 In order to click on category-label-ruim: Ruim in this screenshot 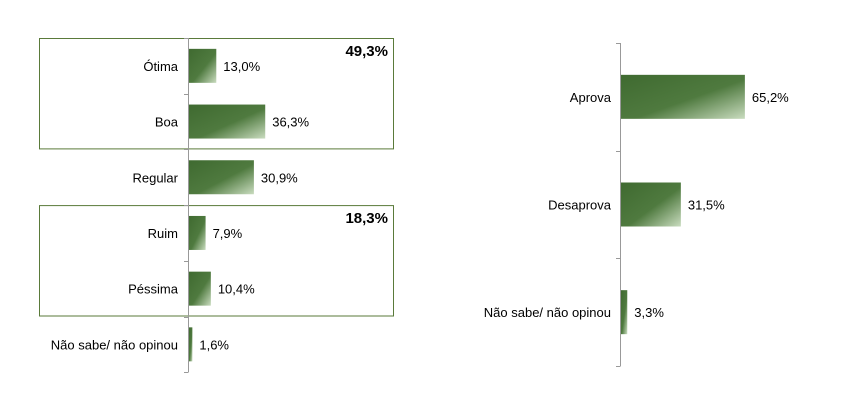, I will do `click(163, 233)`.